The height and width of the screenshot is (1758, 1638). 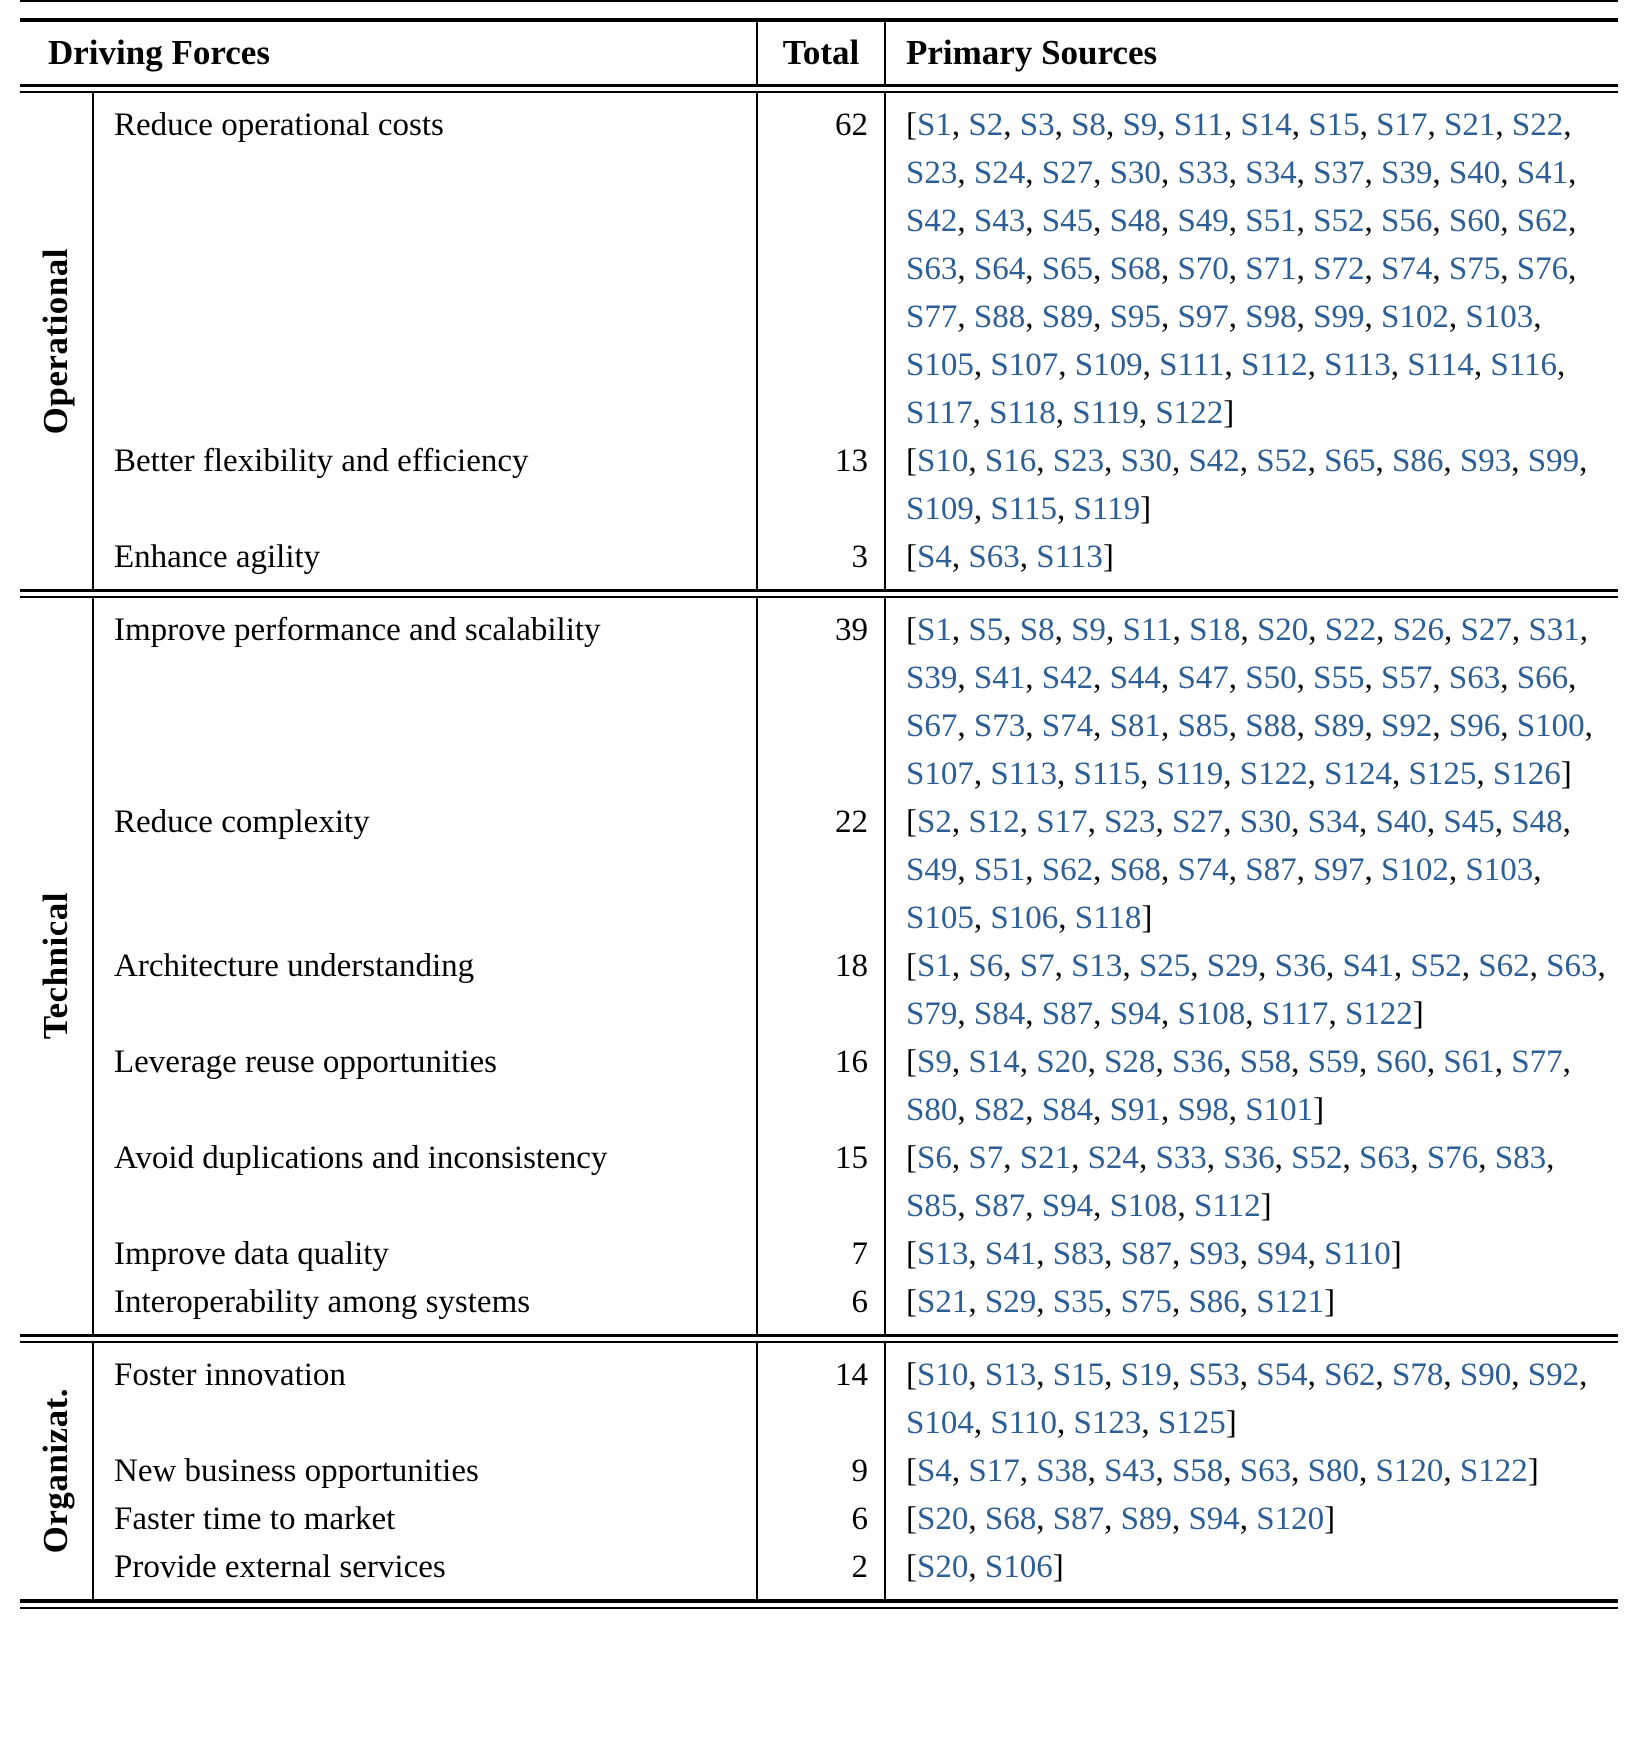 I want to click on source-ref: S71, so click(x=1271, y=269).